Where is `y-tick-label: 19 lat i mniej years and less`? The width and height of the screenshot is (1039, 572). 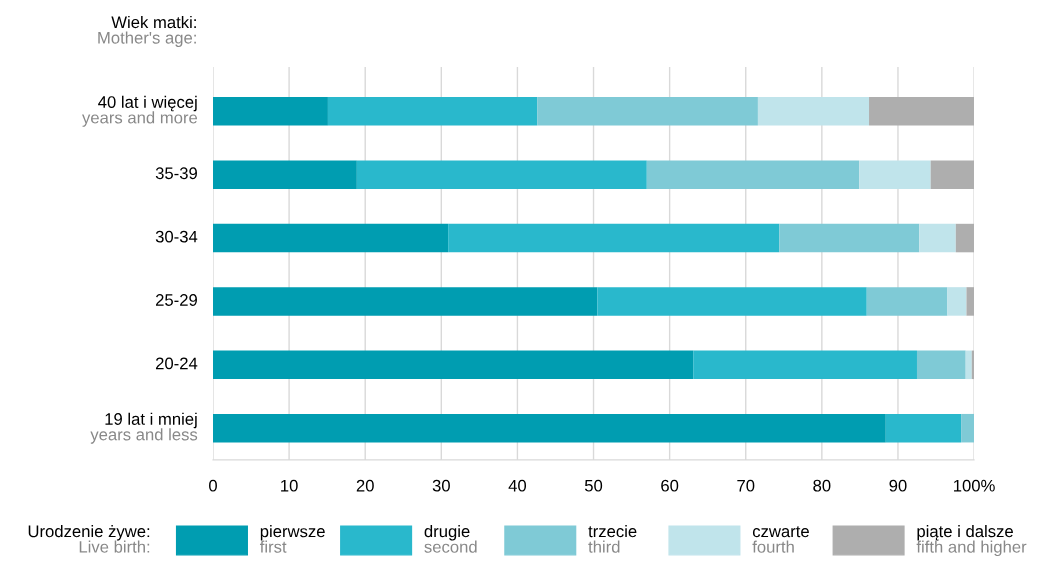 y-tick-label: 19 lat i mniej years and less is located at coordinates (144, 428).